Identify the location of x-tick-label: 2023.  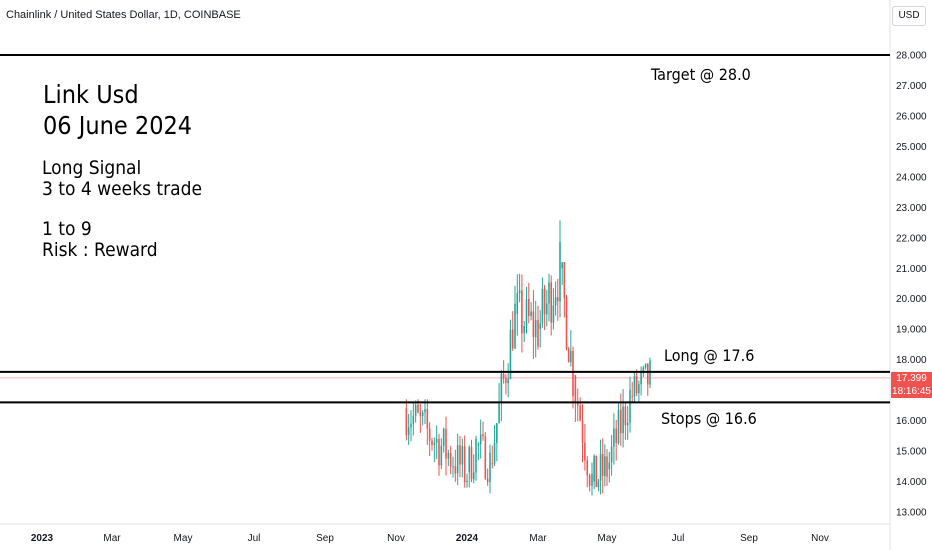
(42, 538).